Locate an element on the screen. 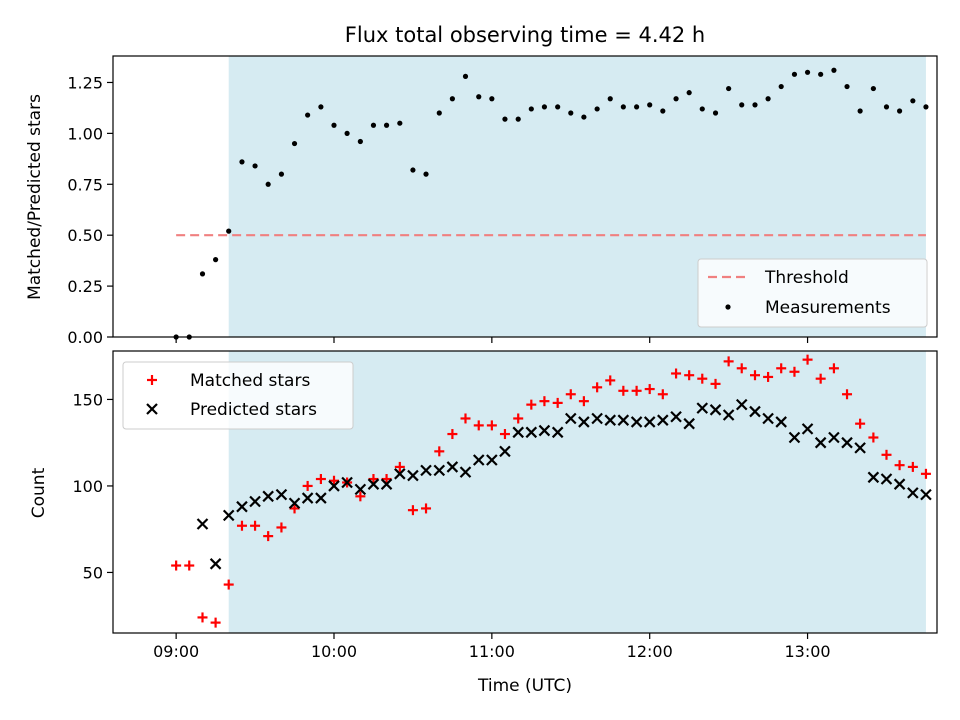  legend-measurement-swatch is located at coordinates (728, 307).